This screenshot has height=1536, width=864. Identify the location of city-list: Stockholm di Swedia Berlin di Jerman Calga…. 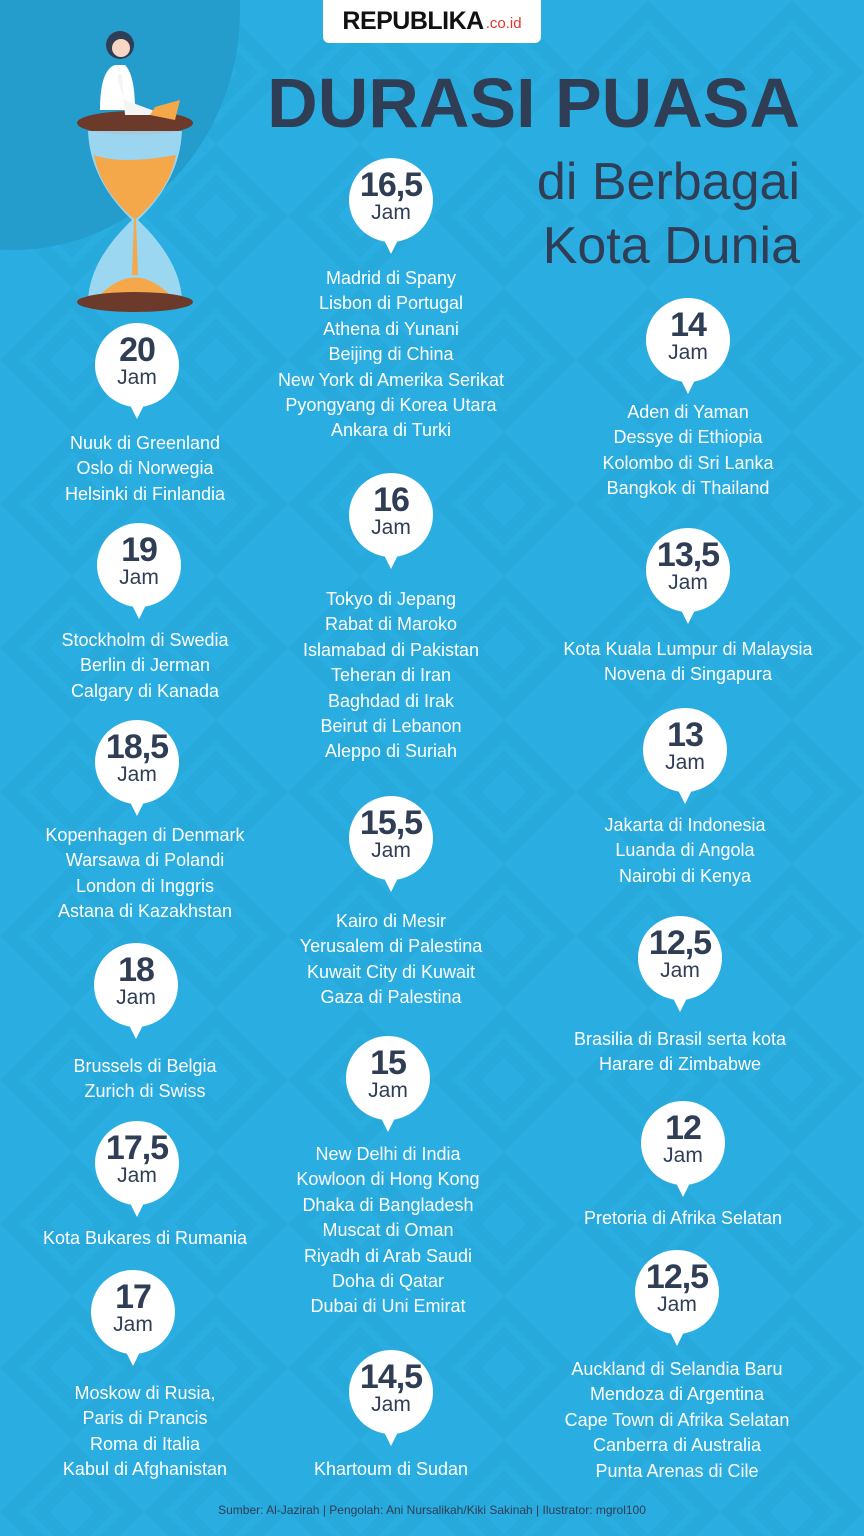
(145, 666).